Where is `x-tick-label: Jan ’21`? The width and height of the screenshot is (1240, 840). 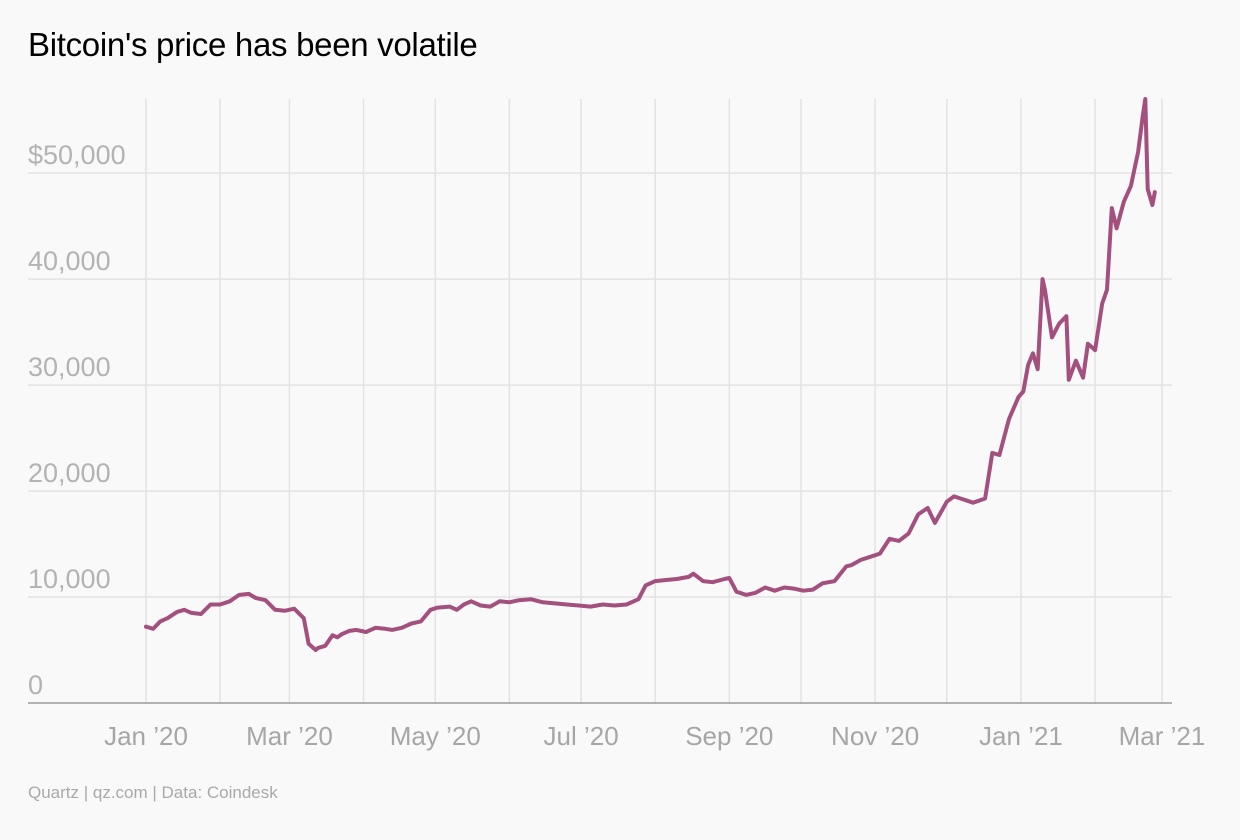
x-tick-label: Jan ’21 is located at coordinates (1021, 736).